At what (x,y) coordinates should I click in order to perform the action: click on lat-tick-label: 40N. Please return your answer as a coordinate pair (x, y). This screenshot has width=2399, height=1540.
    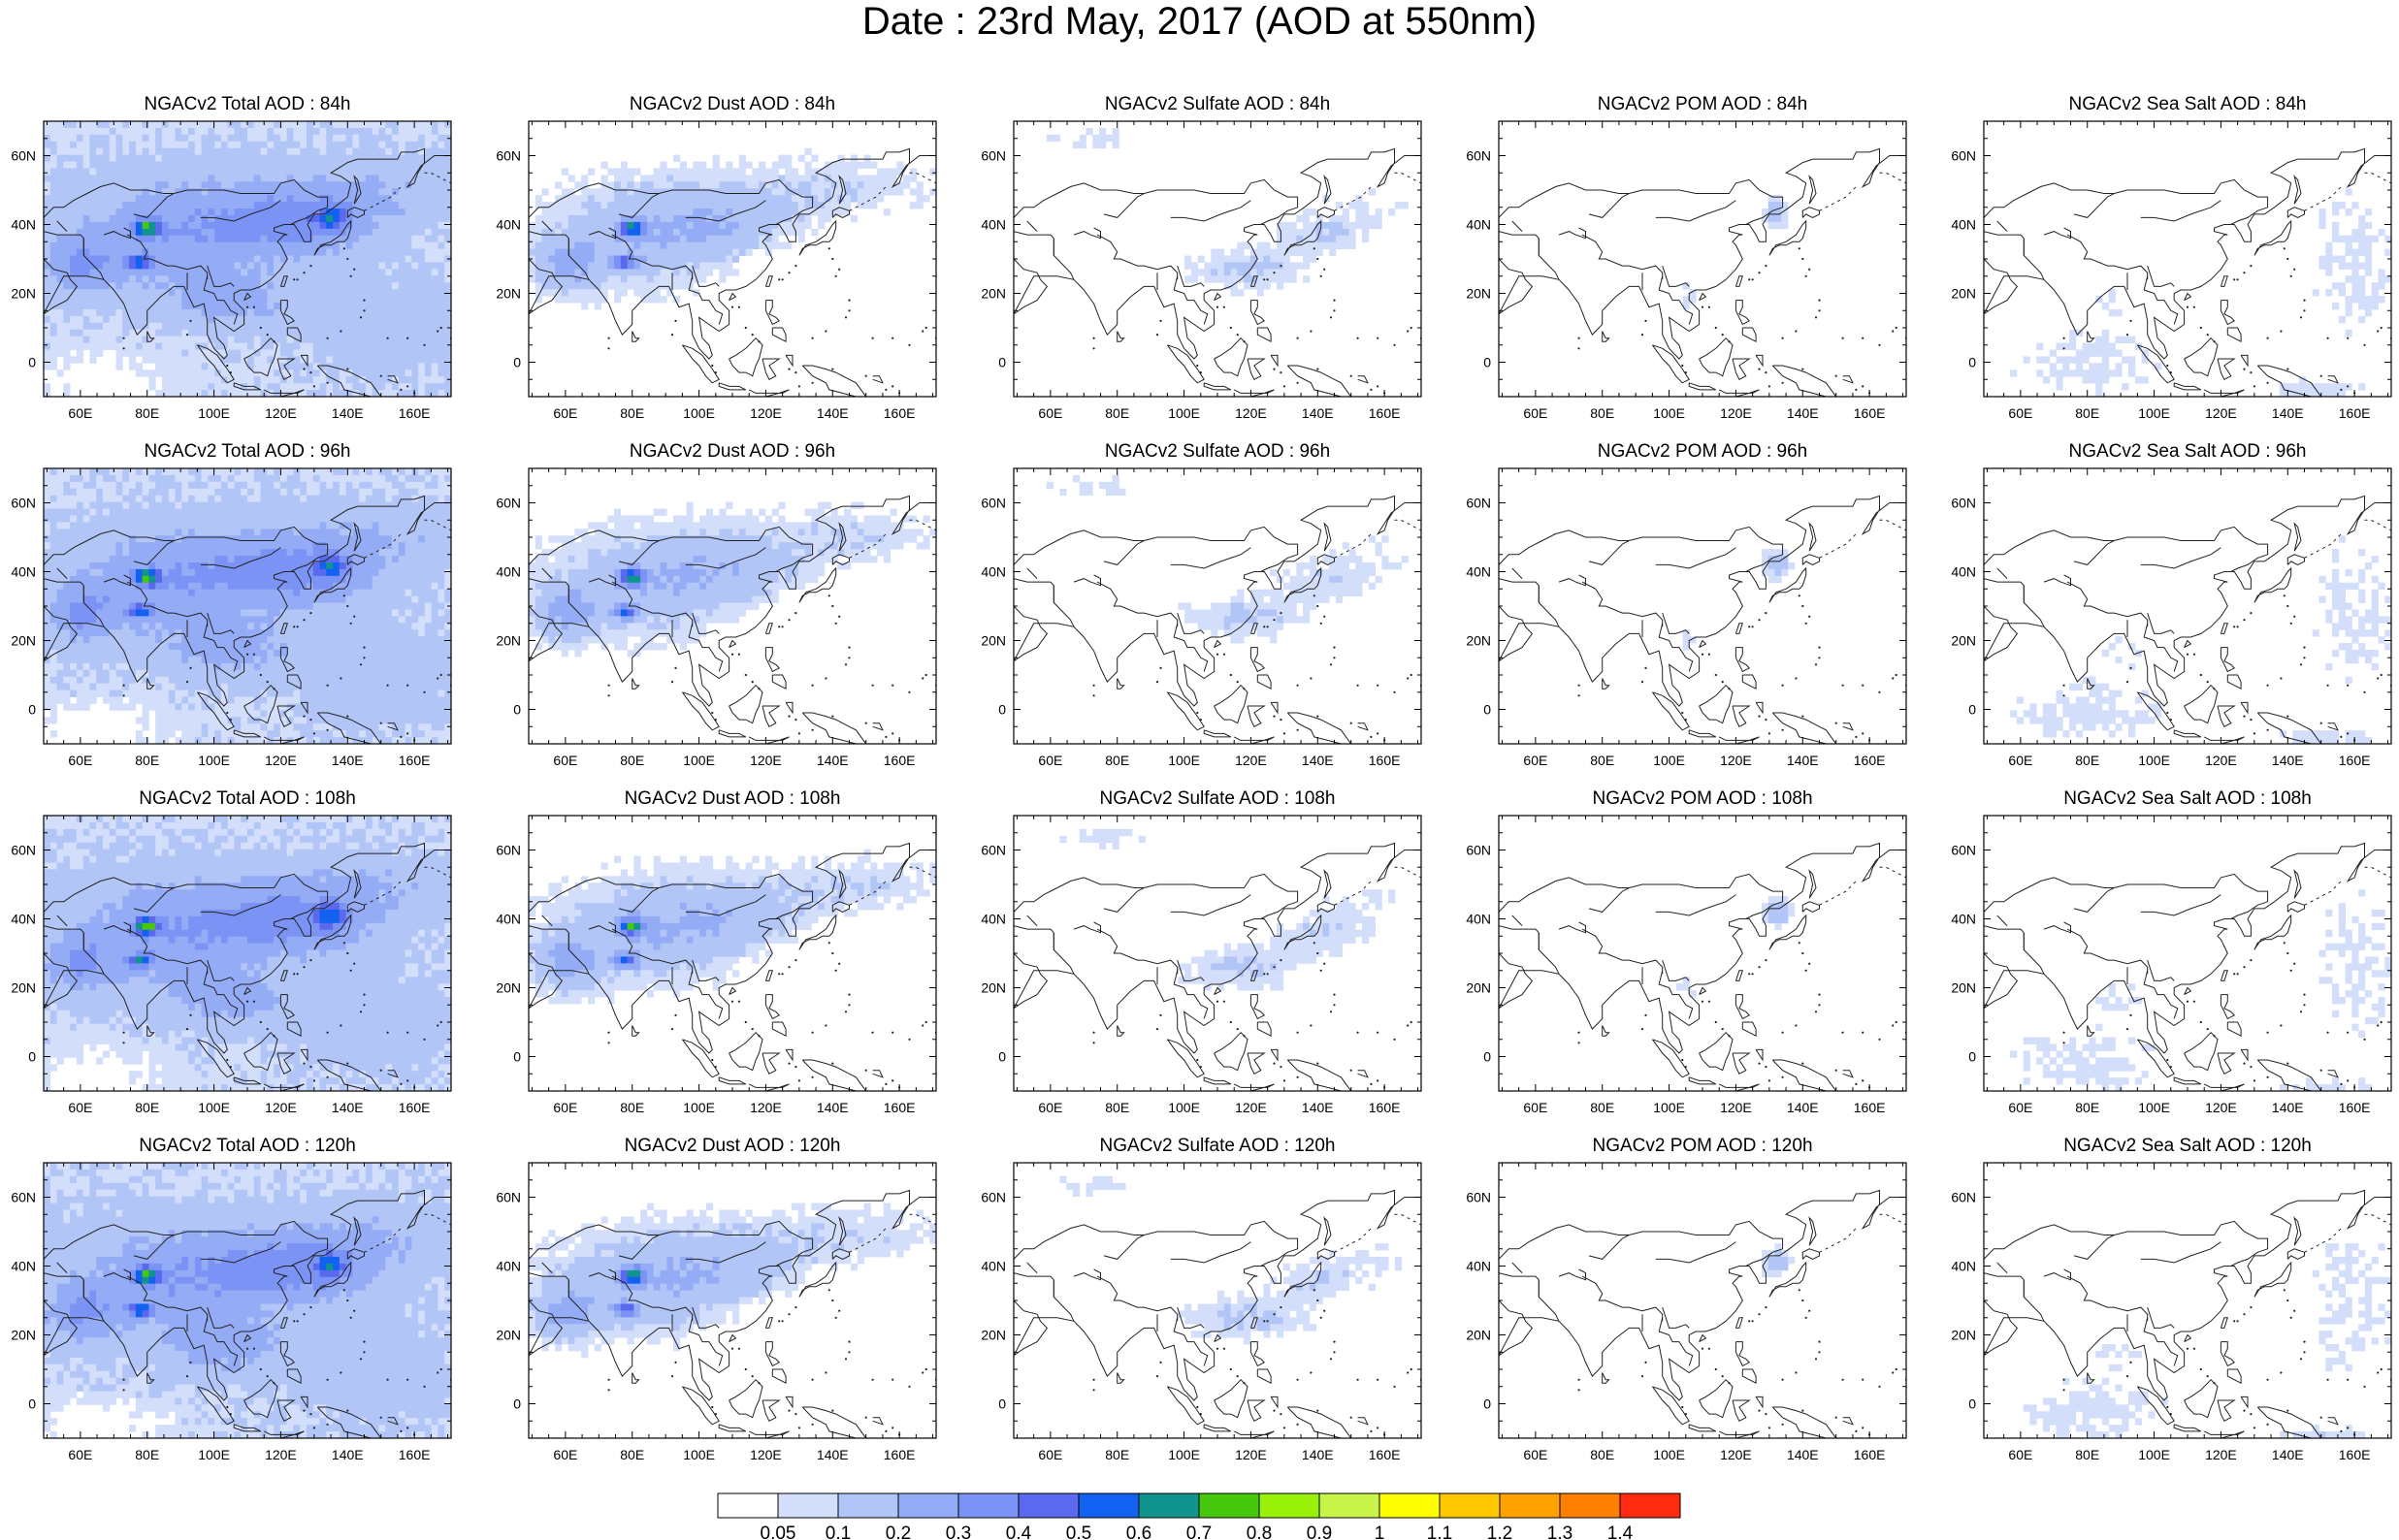
    Looking at the image, I should click on (1479, 225).